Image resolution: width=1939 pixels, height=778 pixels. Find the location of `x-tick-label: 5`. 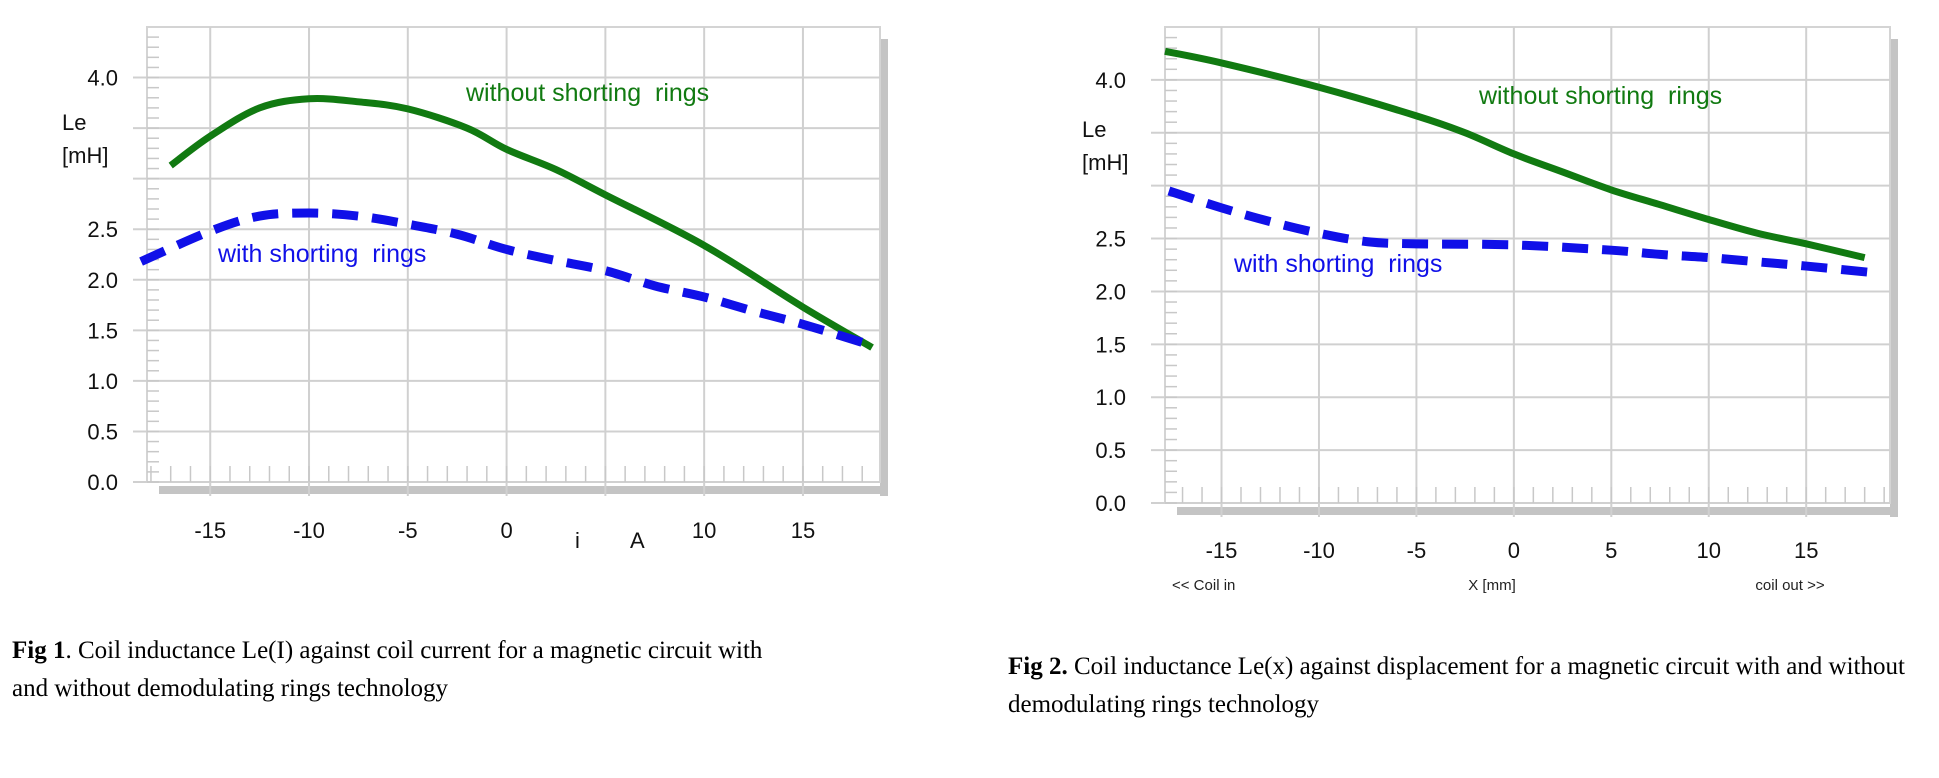

x-tick-label: 5 is located at coordinates (1611, 550).